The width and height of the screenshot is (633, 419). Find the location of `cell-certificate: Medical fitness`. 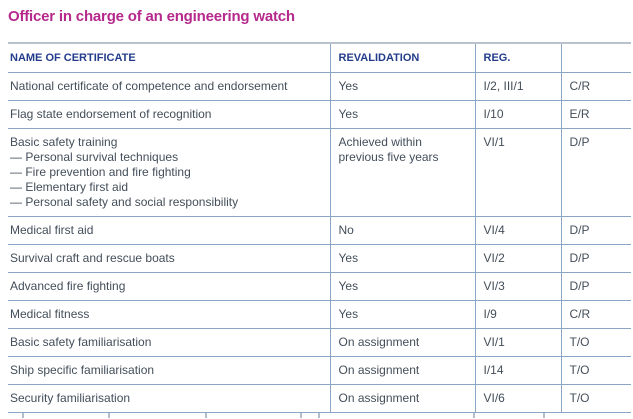

cell-certificate: Medical fitness is located at coordinates (169, 314).